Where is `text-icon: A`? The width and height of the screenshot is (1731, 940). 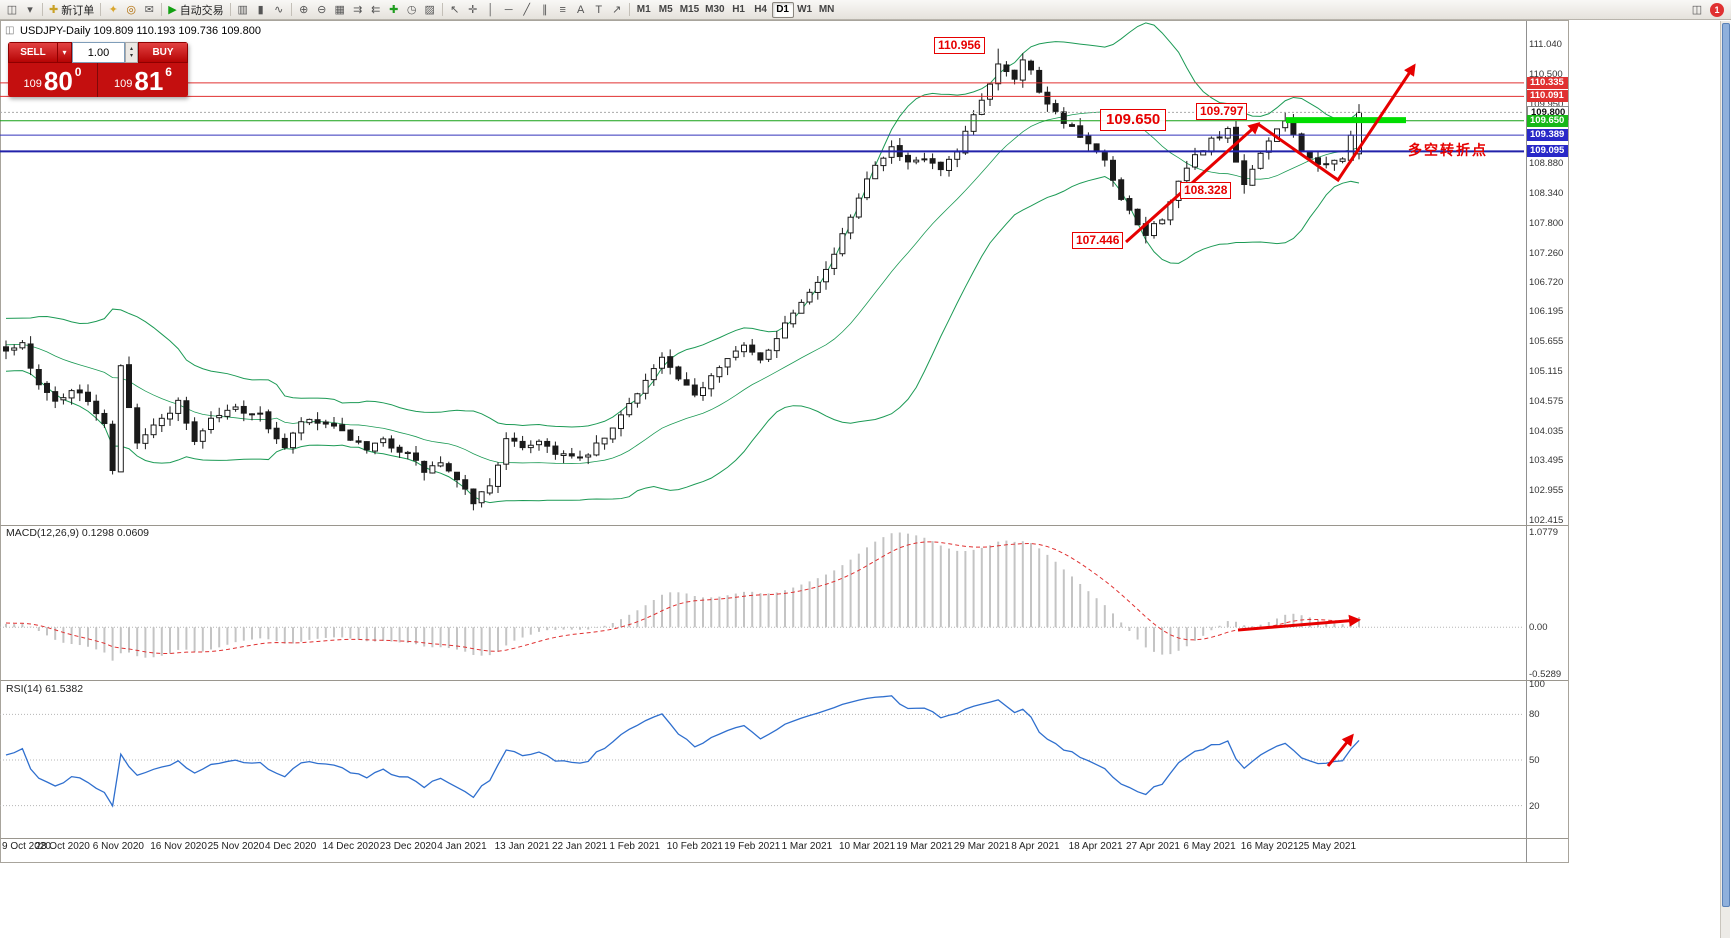
text-icon: A is located at coordinates (581, 9).